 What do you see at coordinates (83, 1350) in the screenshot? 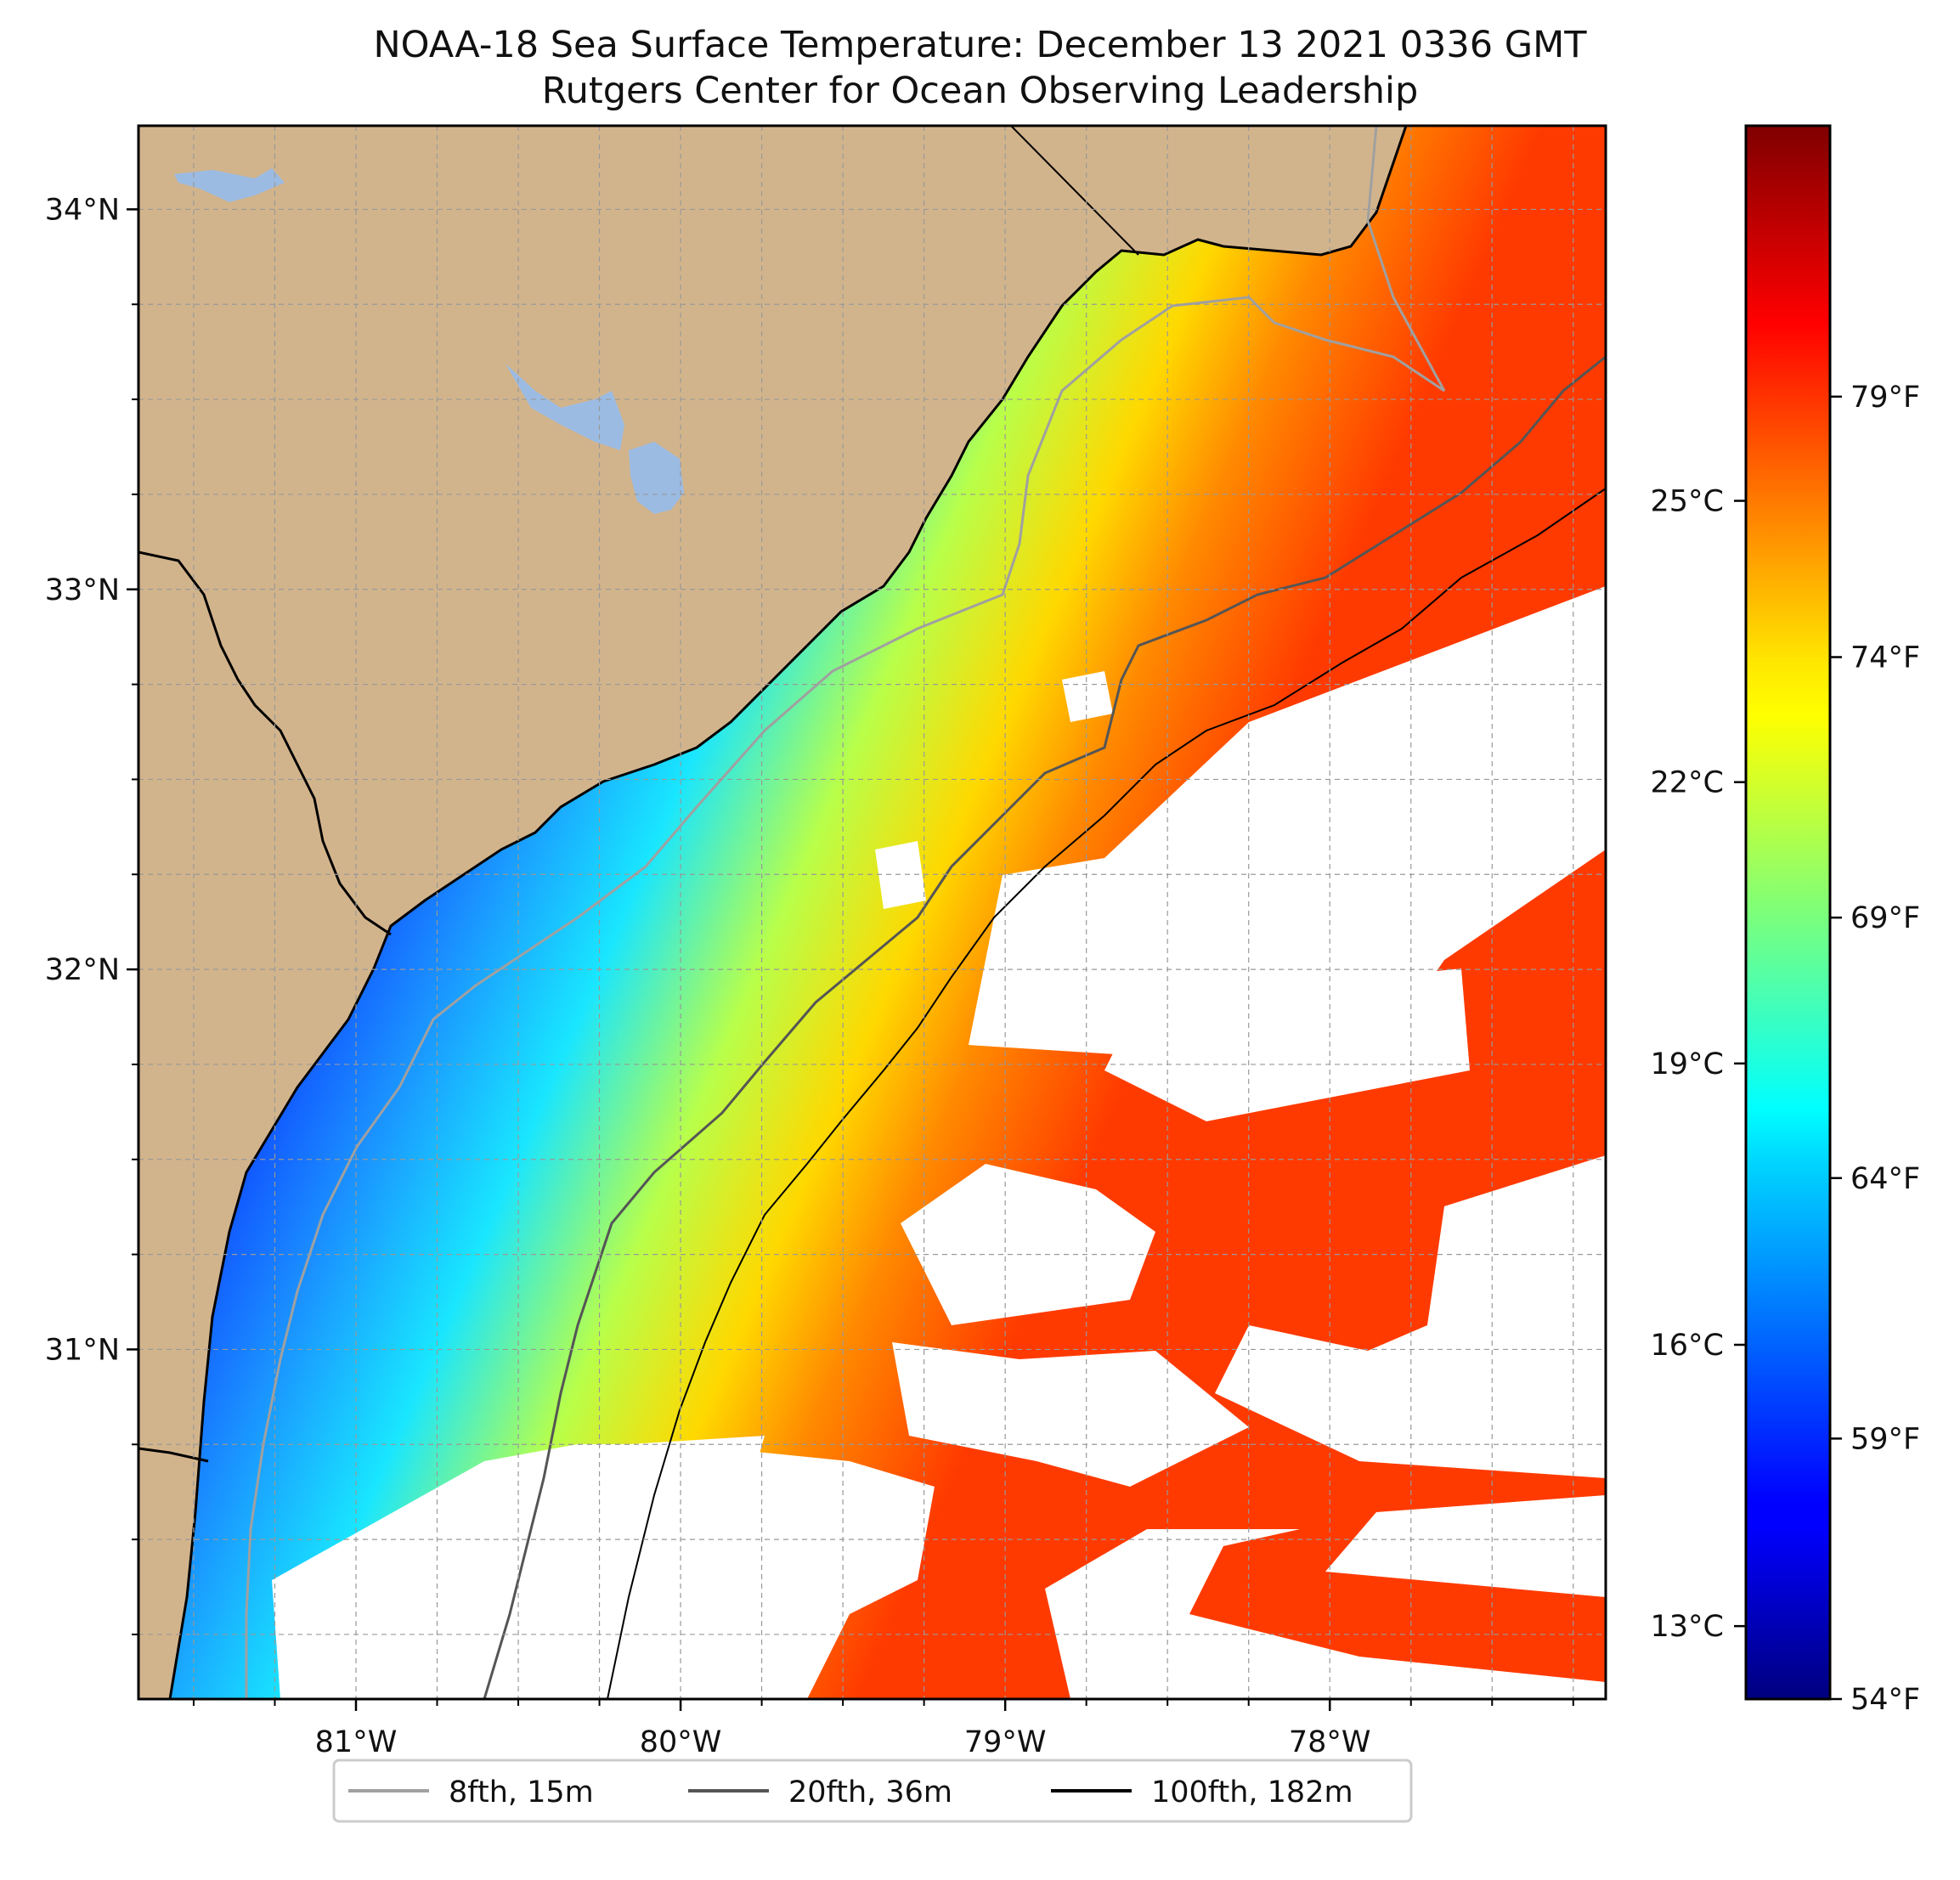
I see `lat-tick-label: 31°N` at bounding box center [83, 1350].